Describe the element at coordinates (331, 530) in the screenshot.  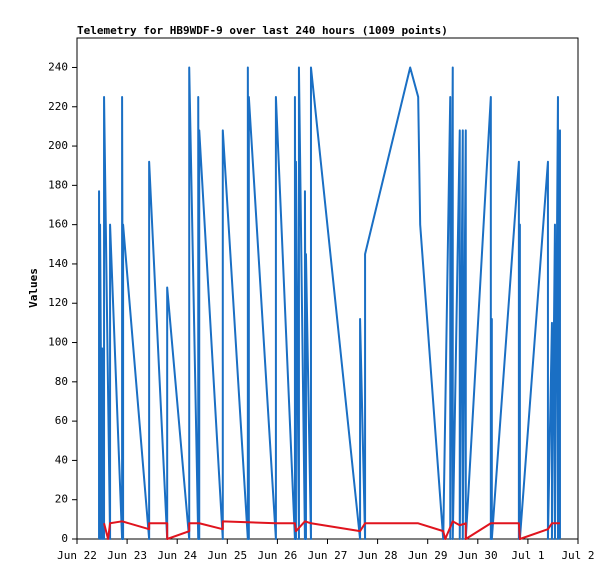
I see `series-line` at that location.